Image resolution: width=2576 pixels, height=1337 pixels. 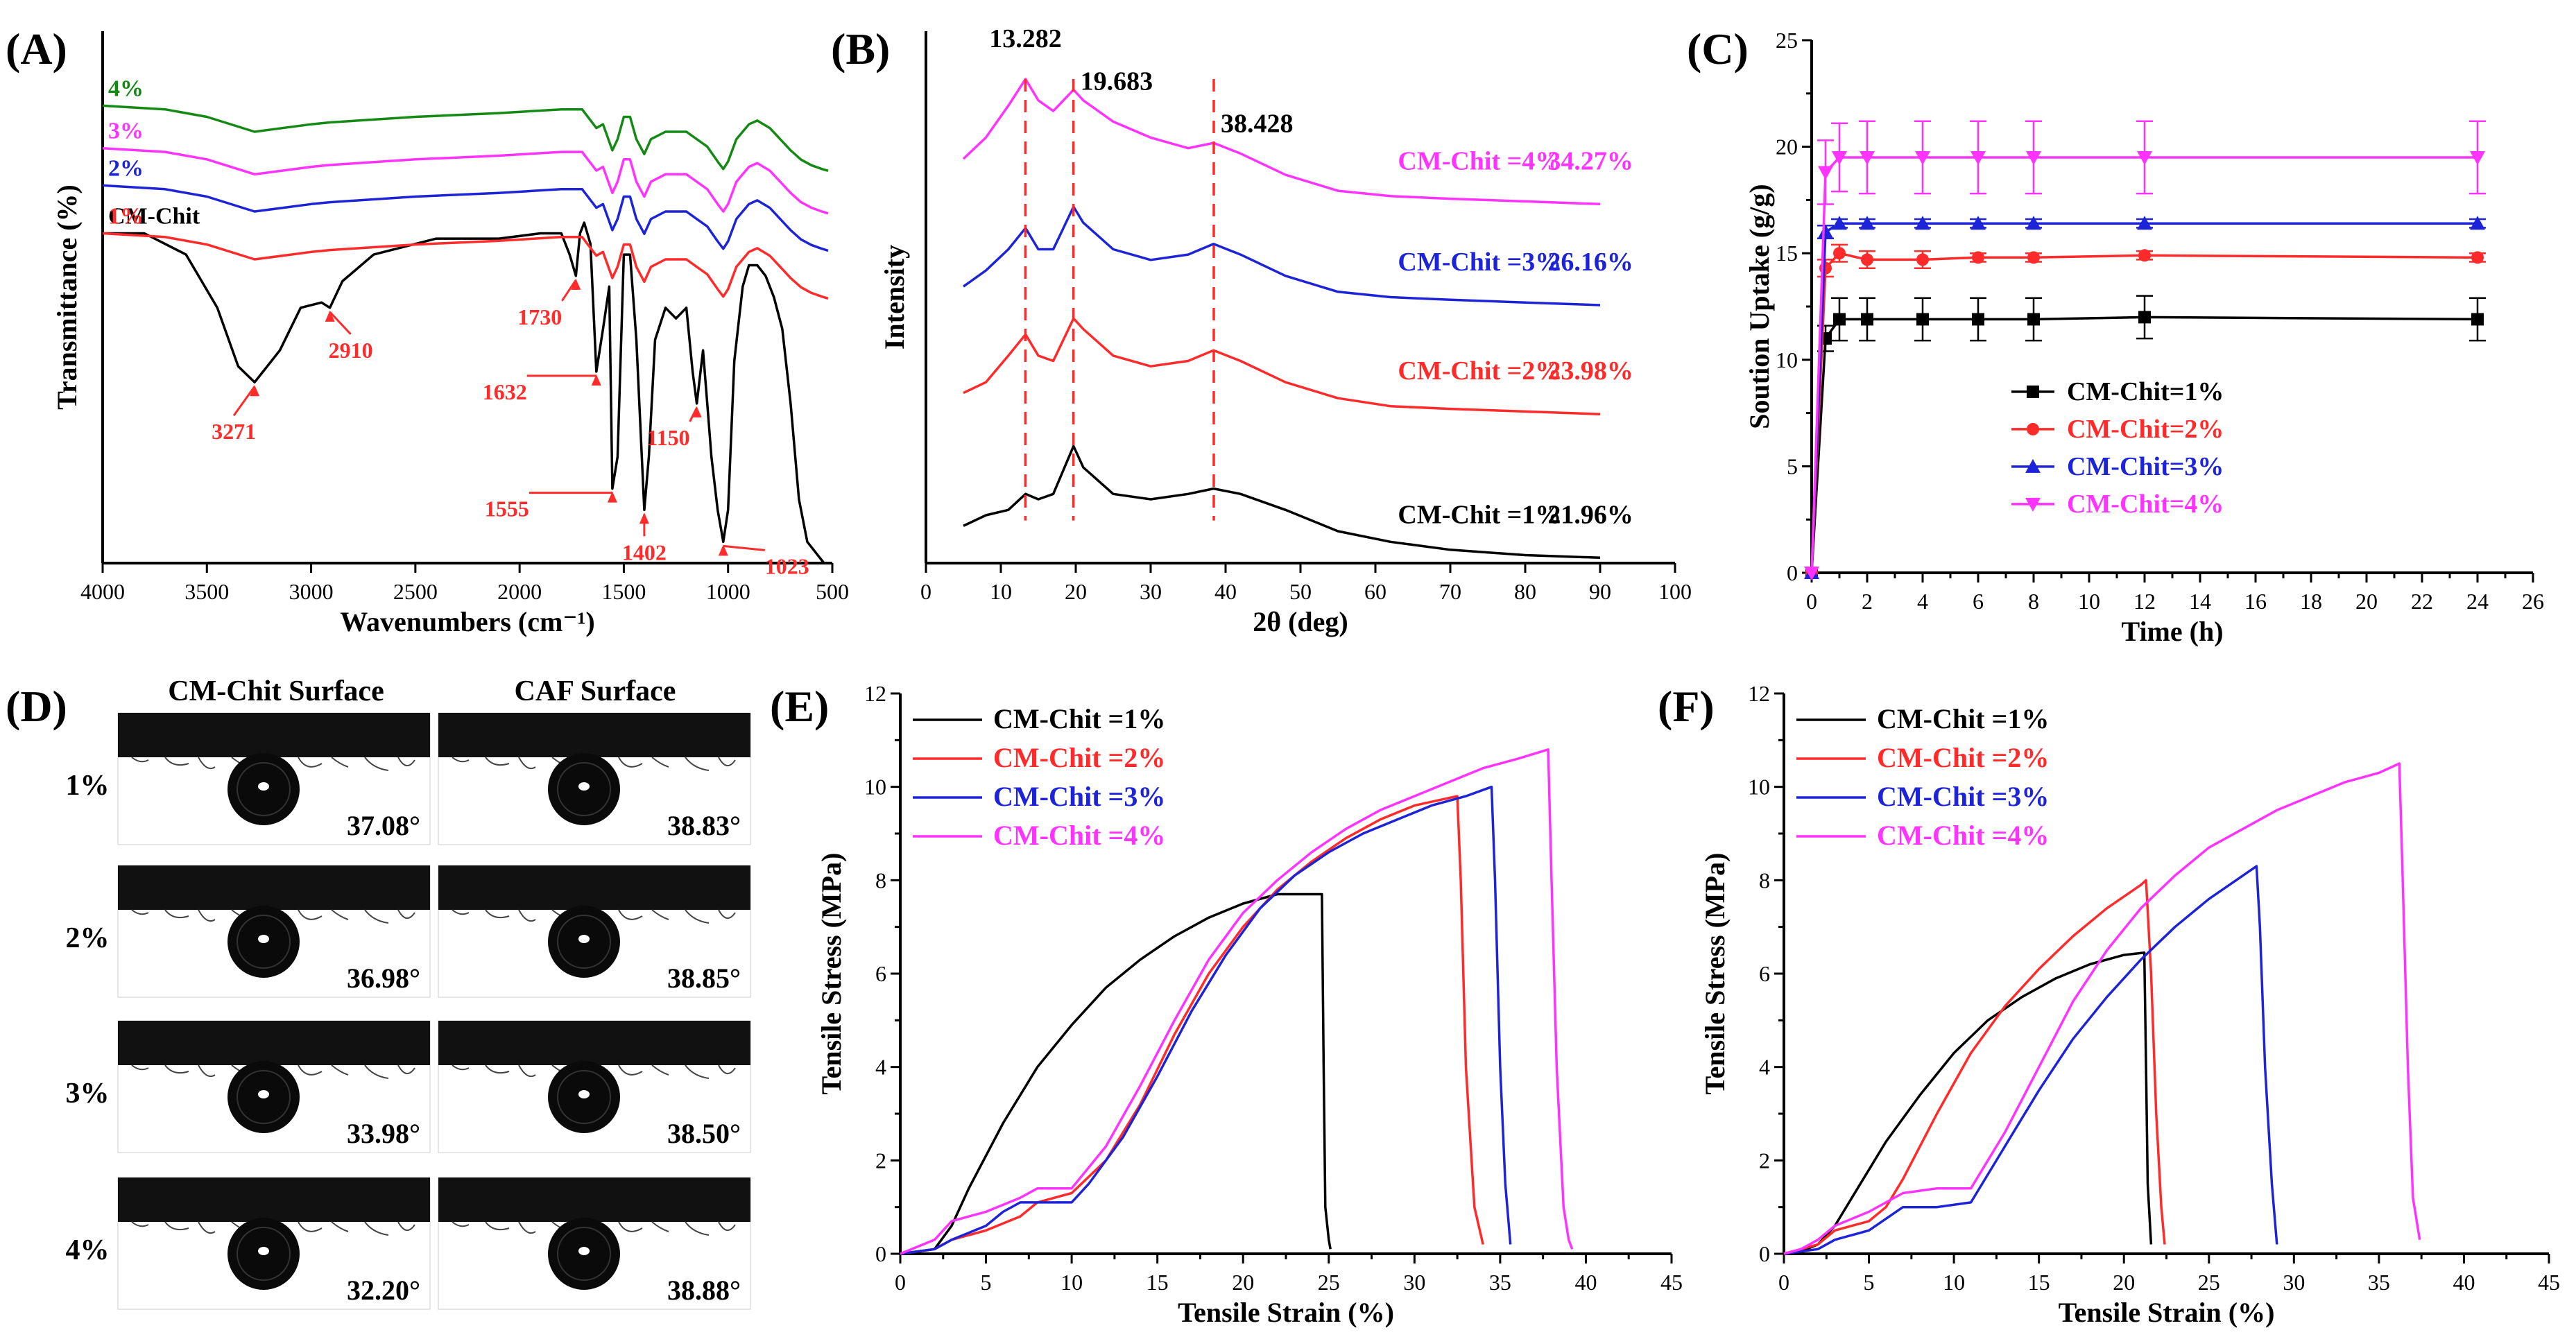 What do you see at coordinates (832, 591) in the screenshot?
I see `x-tick-label: 500` at bounding box center [832, 591].